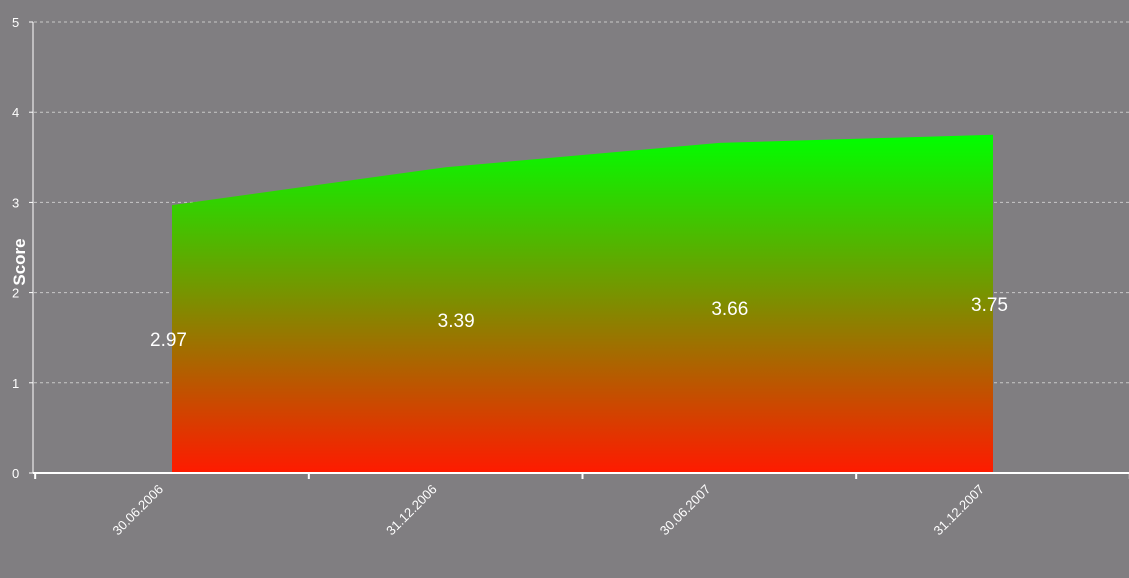 The height and width of the screenshot is (578, 1129). Describe the element at coordinates (958, 510) in the screenshot. I see `x-tick-label: 31.12.2007` at that location.